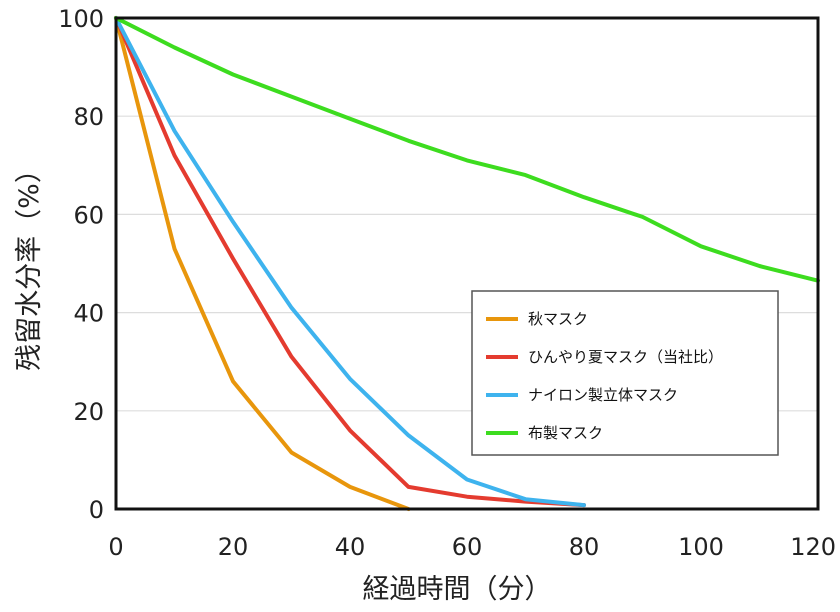 This screenshot has height=612, width=840. Describe the element at coordinates (233, 547) in the screenshot. I see `x-tick-label: 20` at that location.